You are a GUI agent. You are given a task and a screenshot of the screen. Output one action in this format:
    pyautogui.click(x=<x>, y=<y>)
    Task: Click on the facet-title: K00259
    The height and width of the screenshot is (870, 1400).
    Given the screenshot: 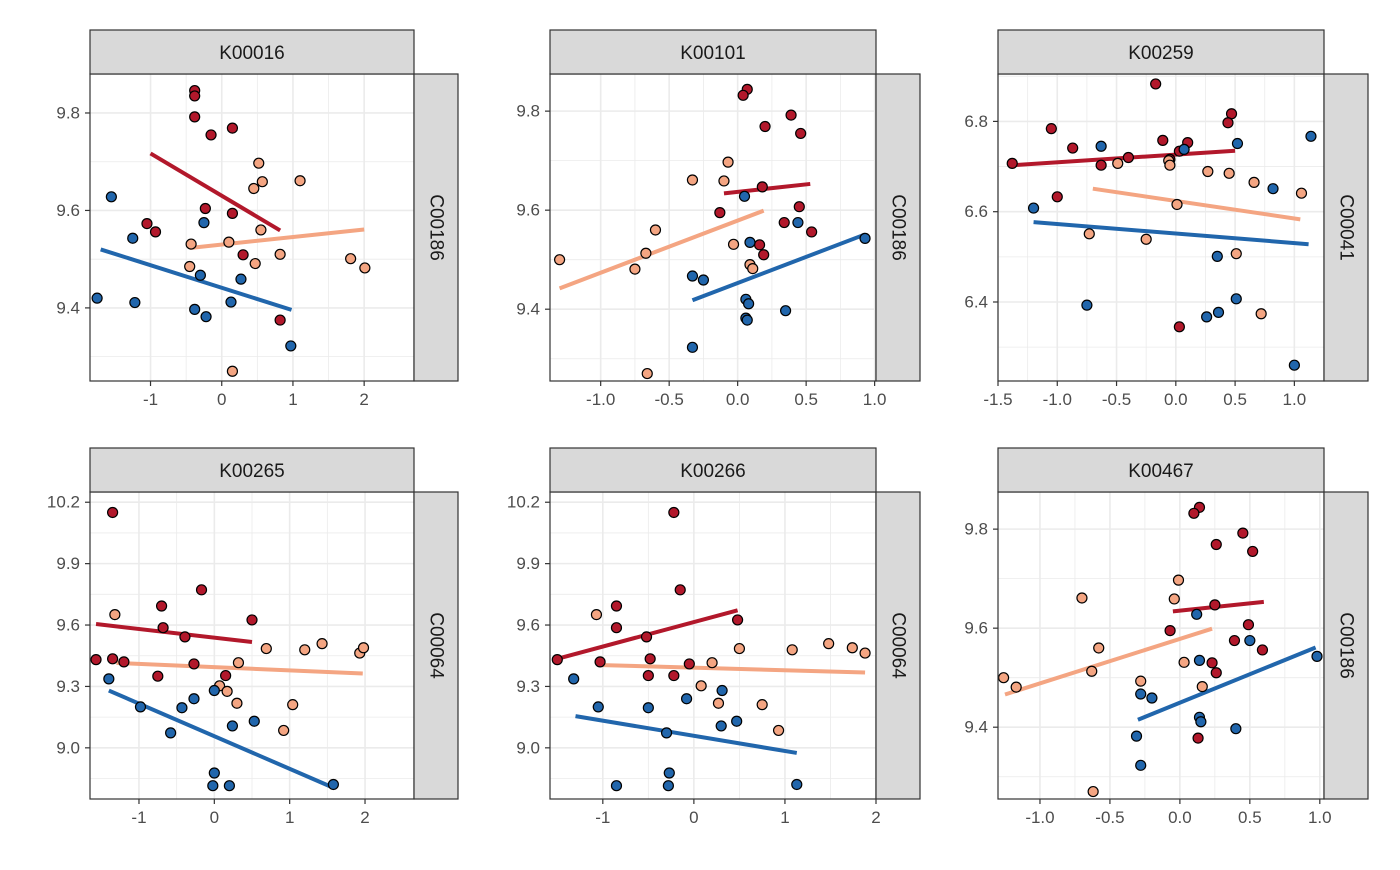 What is the action you would take?
    pyautogui.click(x=1161, y=53)
    